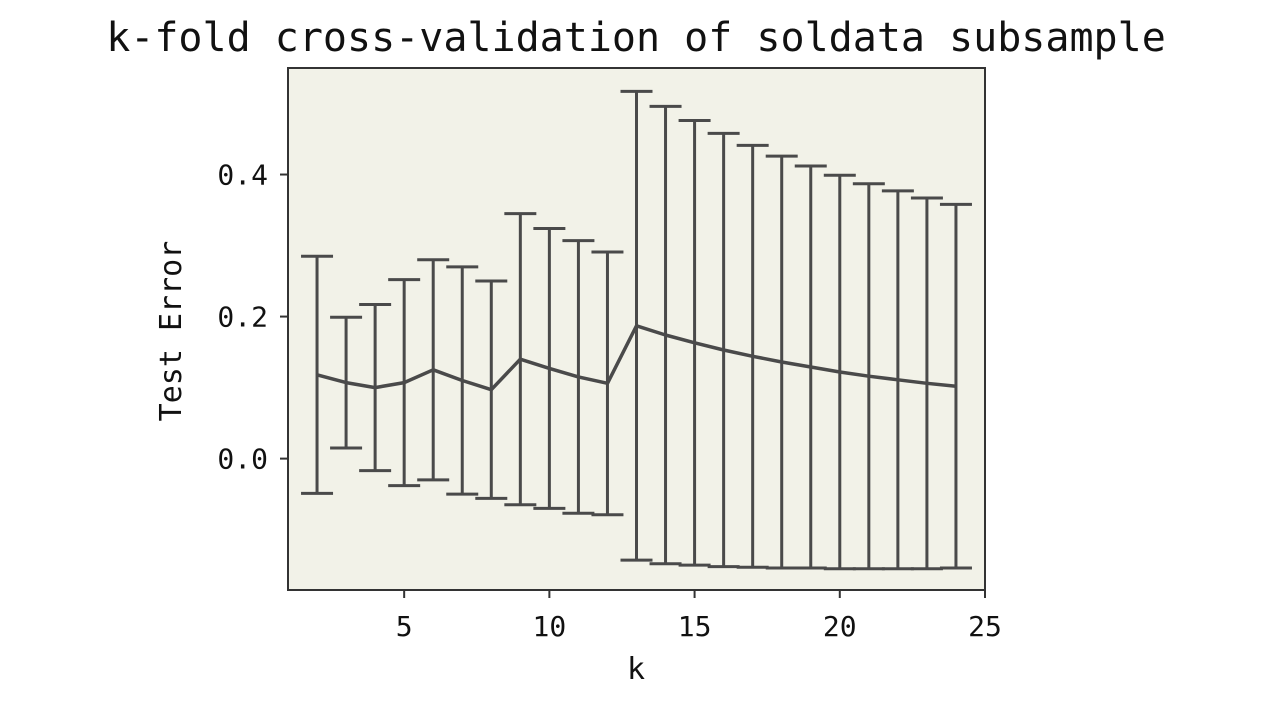 This screenshot has height=705, width=1272. What do you see at coordinates (985, 626) in the screenshot?
I see `x-tick-label: 25` at bounding box center [985, 626].